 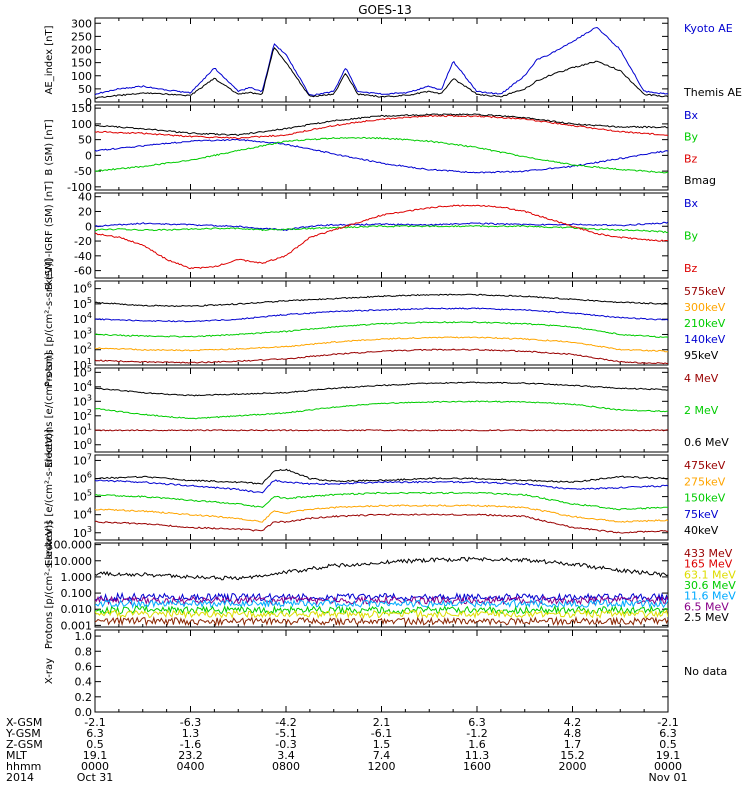 I want to click on y-tick-label: 0.6, so click(x=84, y=666).